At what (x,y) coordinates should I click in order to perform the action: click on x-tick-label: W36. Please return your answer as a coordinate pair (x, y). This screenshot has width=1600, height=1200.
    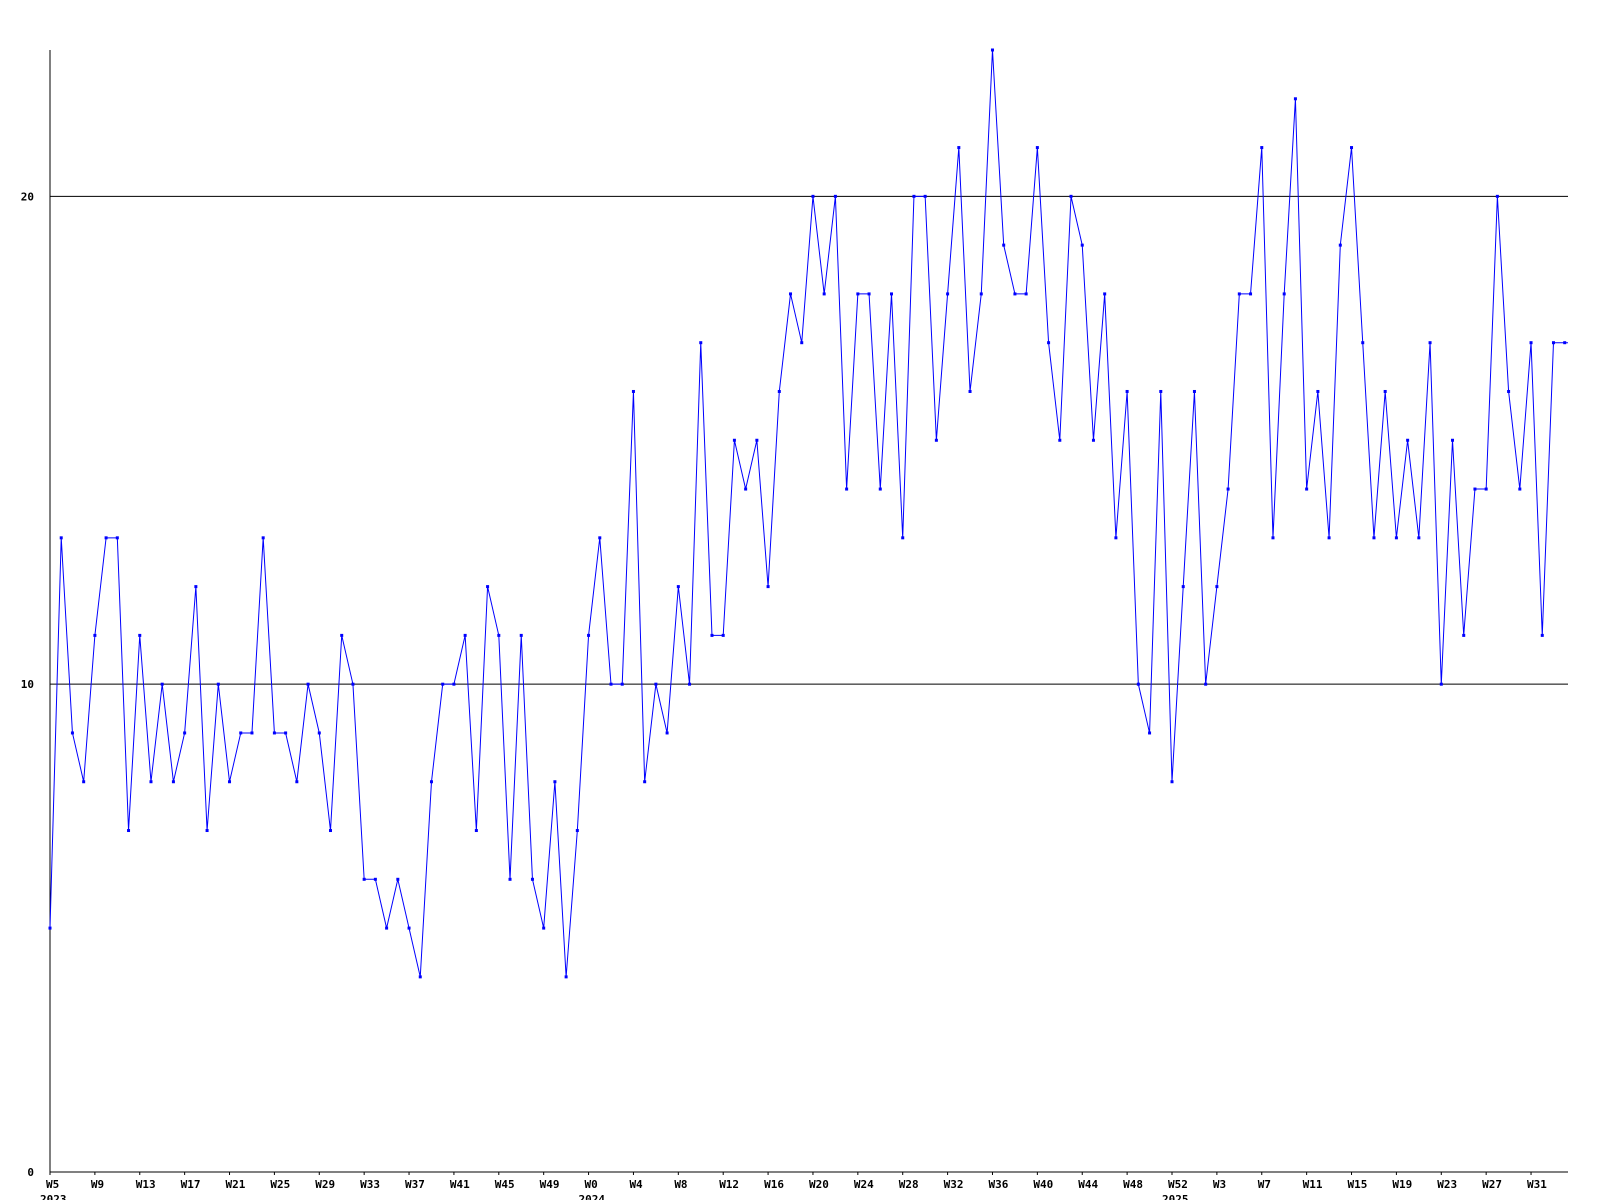
    Looking at the image, I should click on (998, 1184).